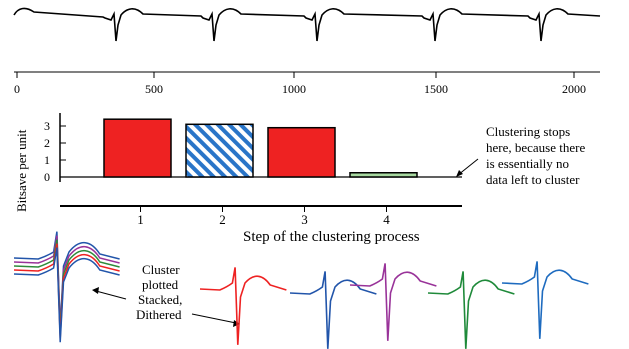 The width and height of the screenshot is (629, 349). What do you see at coordinates (436, 89) in the screenshot?
I see `ecg-tick-label: 1500` at bounding box center [436, 89].